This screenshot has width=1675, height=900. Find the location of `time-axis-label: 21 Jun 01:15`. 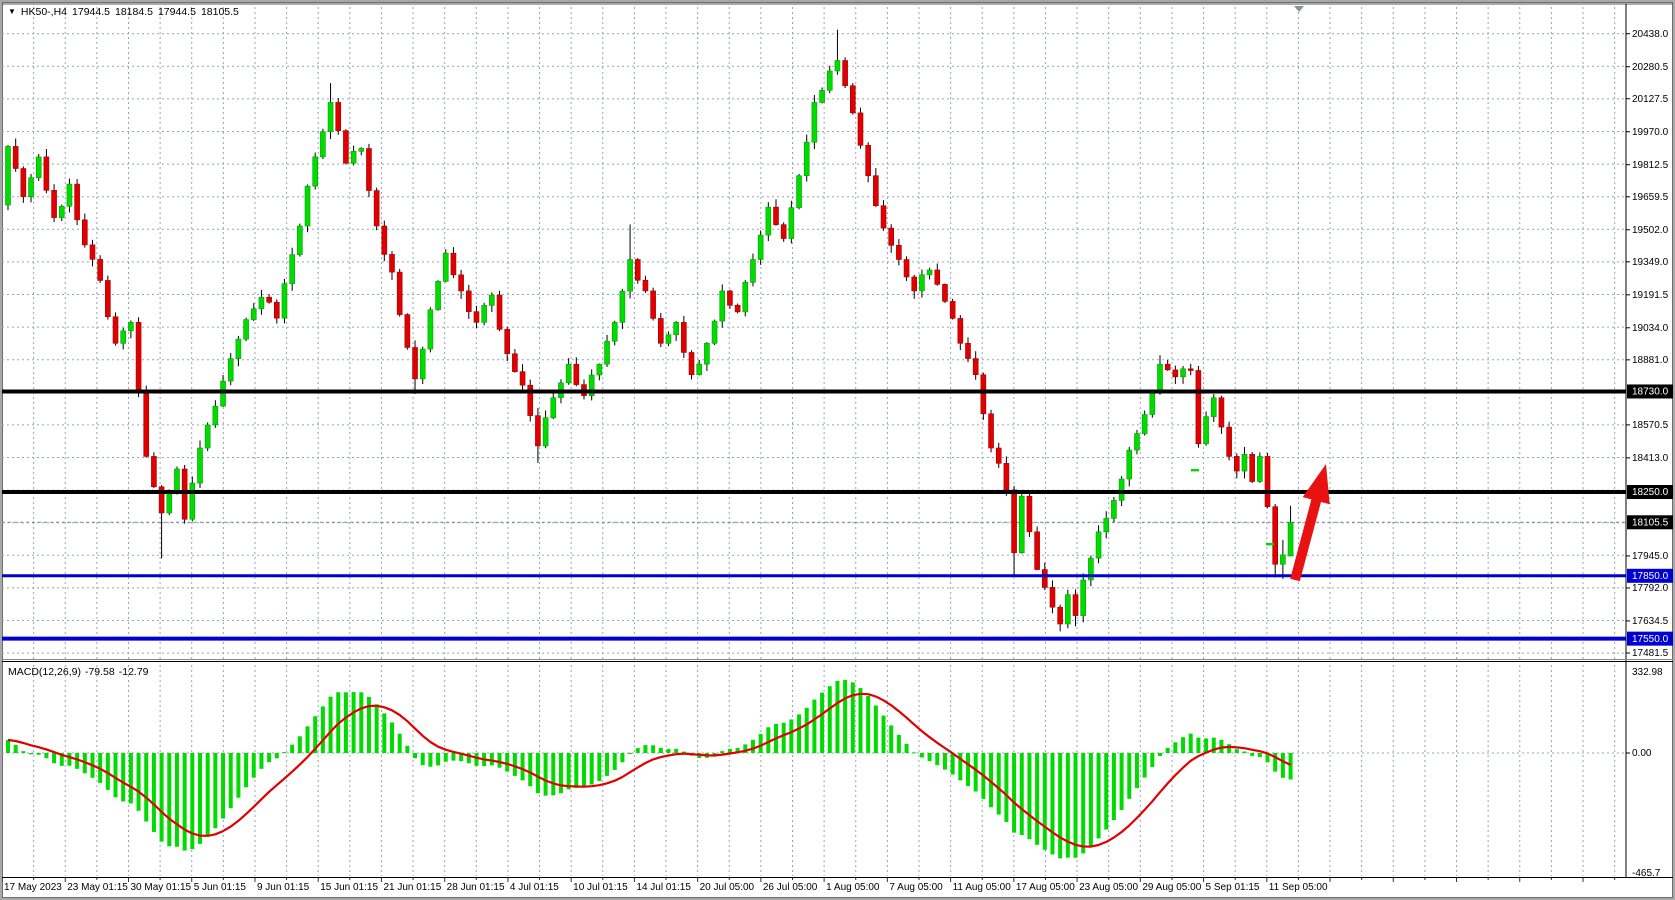

time-axis-label: 21 Jun 01:15 is located at coordinates (412, 887).